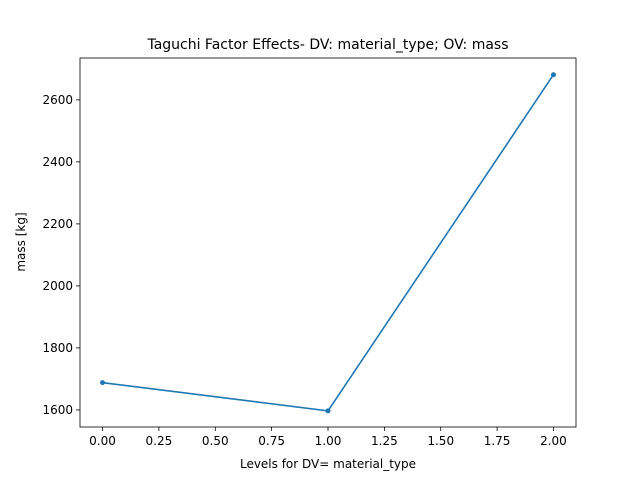  Describe the element at coordinates (57, 410) in the screenshot. I see `y-tick-label: 1600` at that location.